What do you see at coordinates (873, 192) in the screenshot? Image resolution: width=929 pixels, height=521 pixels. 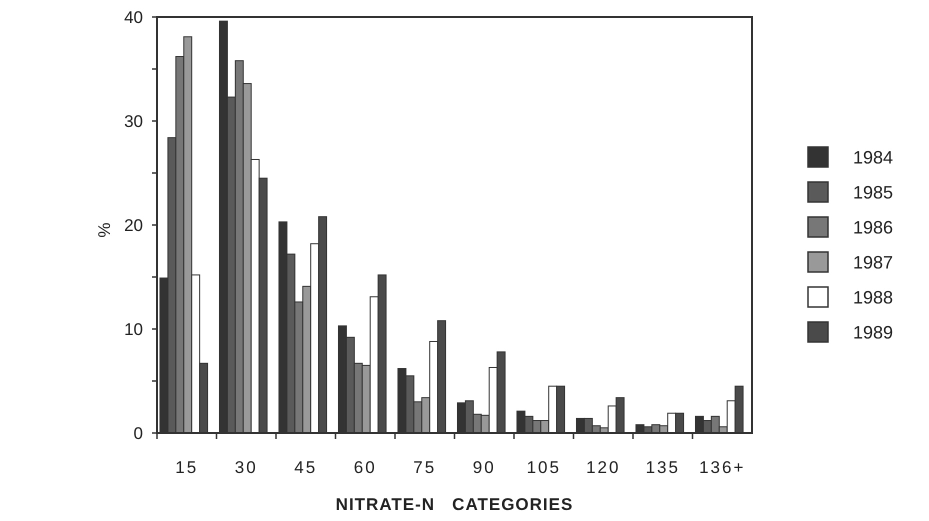 I see `legend-label: 1985` at bounding box center [873, 192].